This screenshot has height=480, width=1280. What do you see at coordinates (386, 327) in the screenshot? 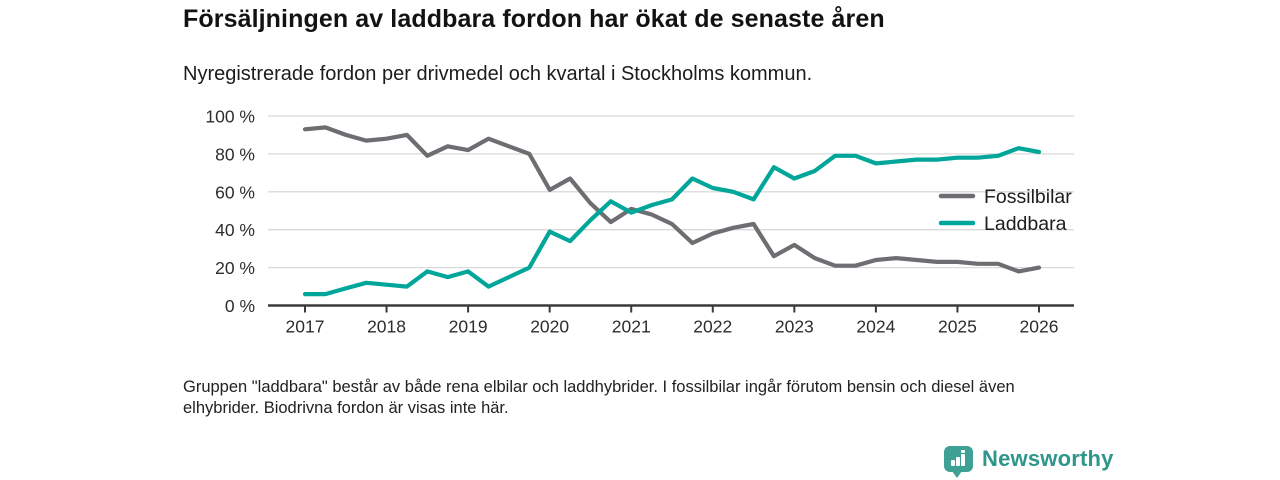
I see `x-axis-label: 2018` at bounding box center [386, 327].